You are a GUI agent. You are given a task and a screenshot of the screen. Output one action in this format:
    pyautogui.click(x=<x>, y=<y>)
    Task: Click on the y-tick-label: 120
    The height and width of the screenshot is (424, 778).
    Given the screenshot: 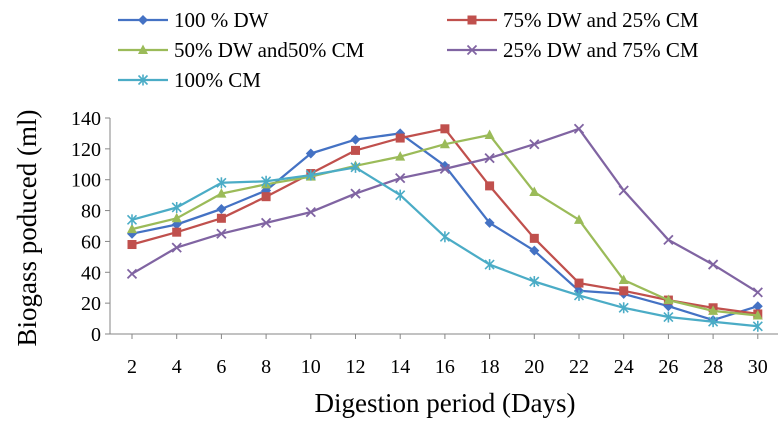 What is the action you would take?
    pyautogui.click(x=86, y=150)
    